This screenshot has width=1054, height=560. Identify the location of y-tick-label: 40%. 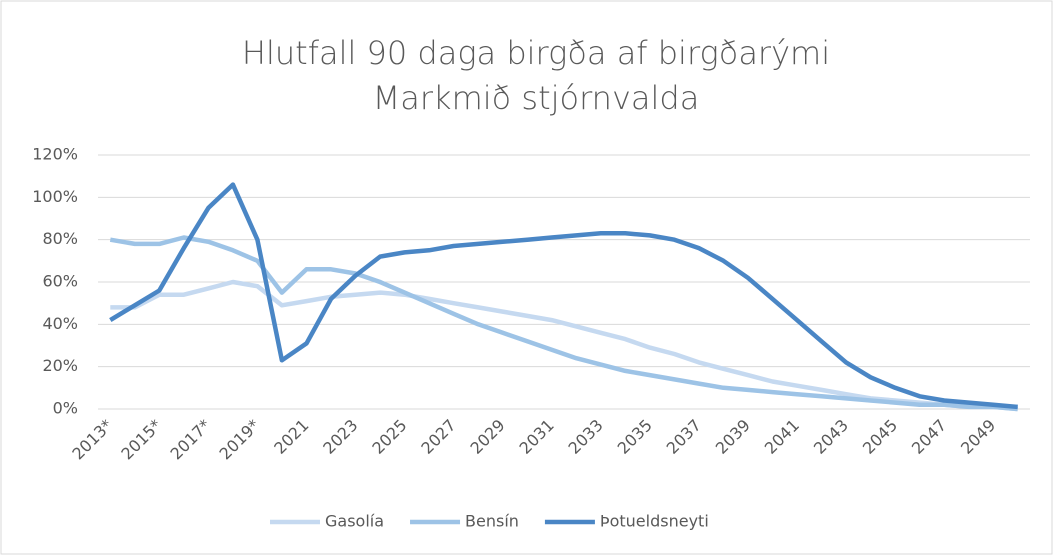
(60, 323).